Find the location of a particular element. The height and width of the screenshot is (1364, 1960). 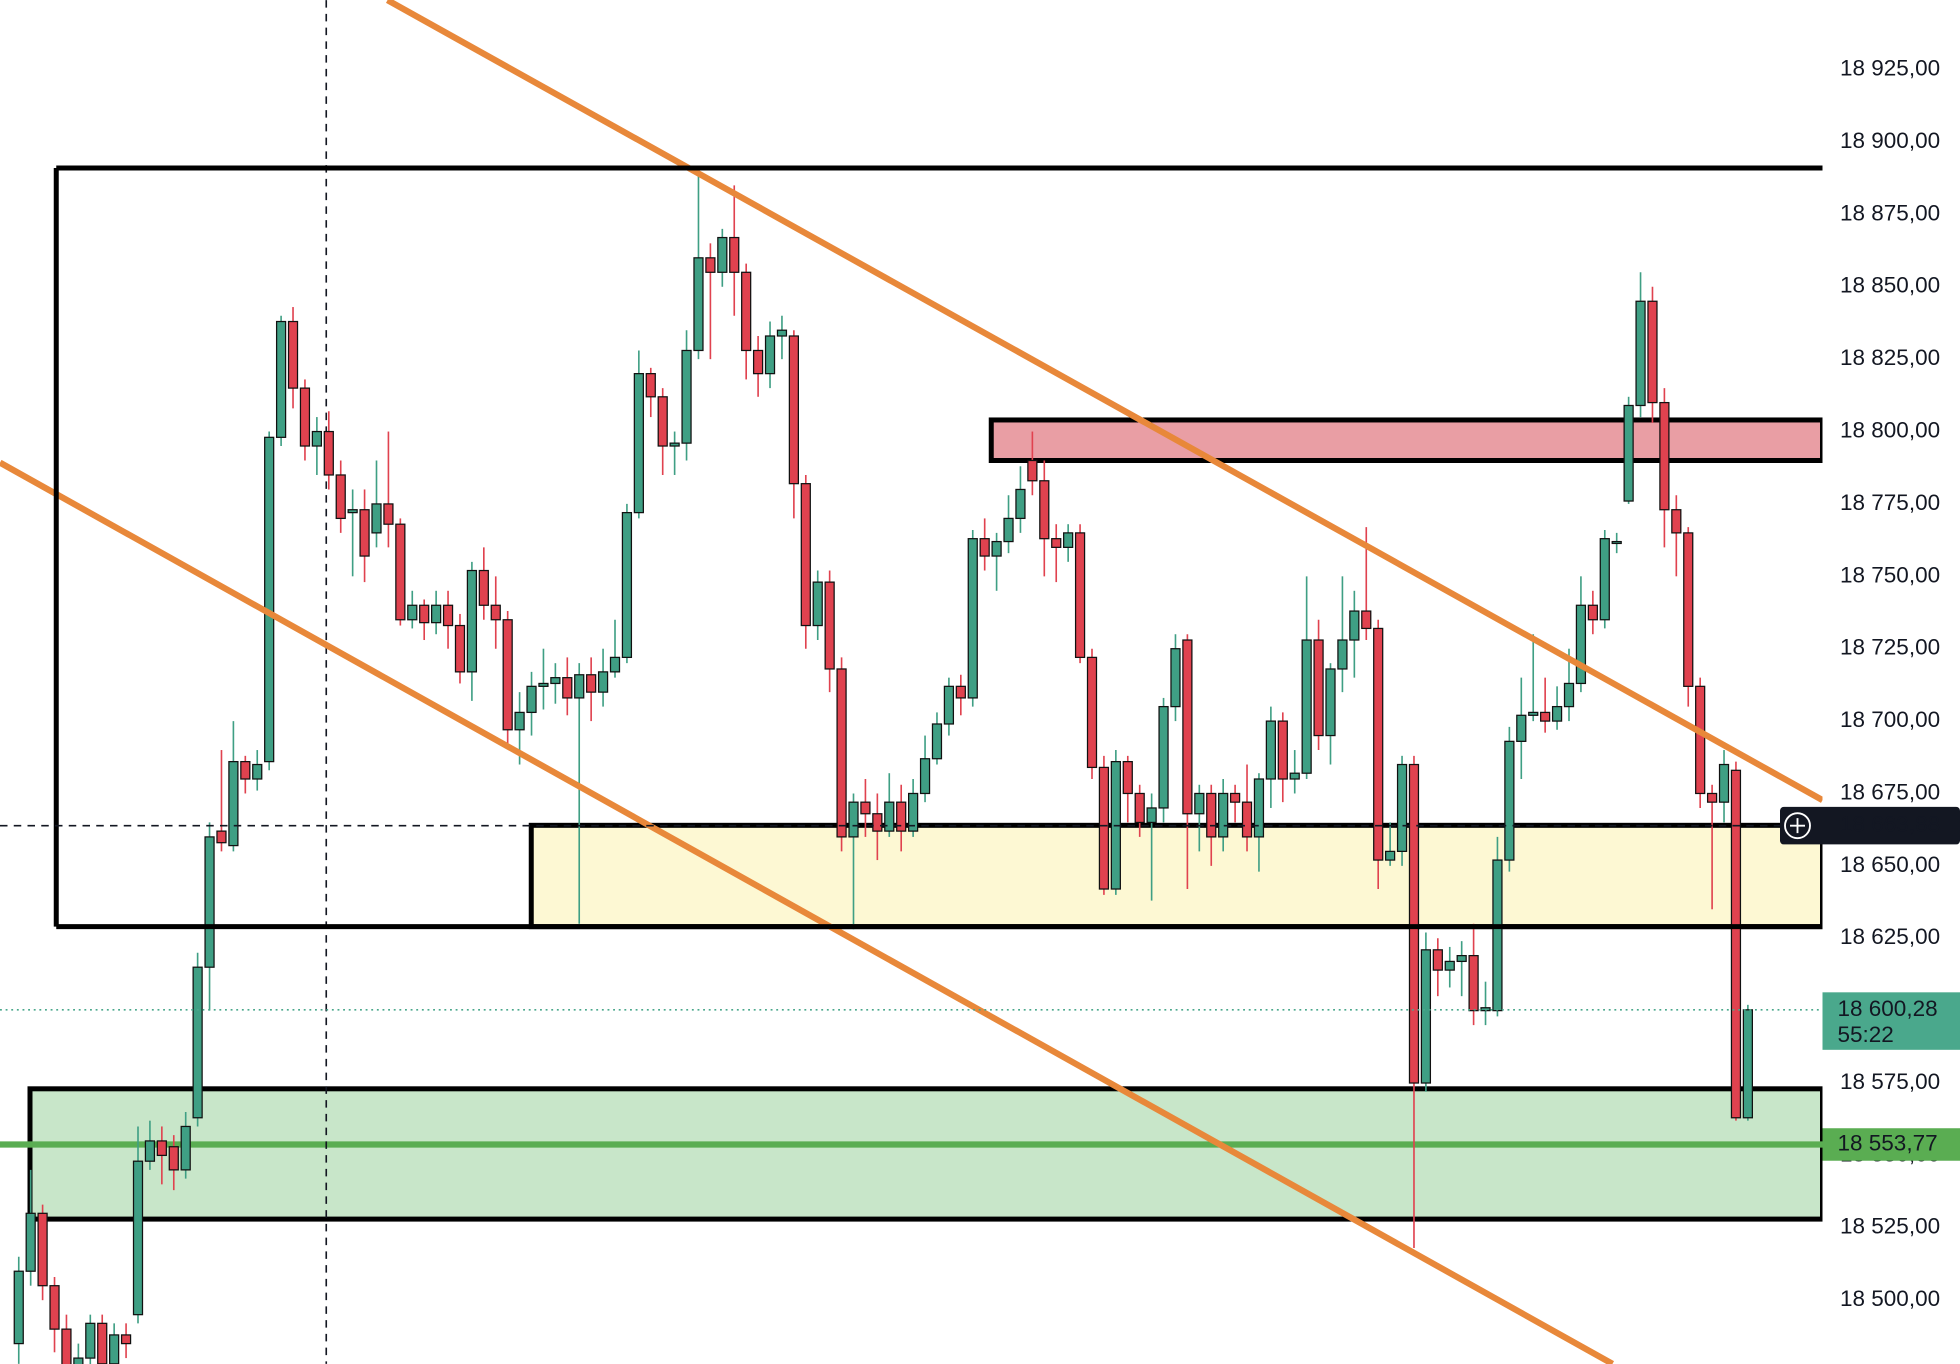

y-tick-label: 18 925,00 is located at coordinates (1890, 68).